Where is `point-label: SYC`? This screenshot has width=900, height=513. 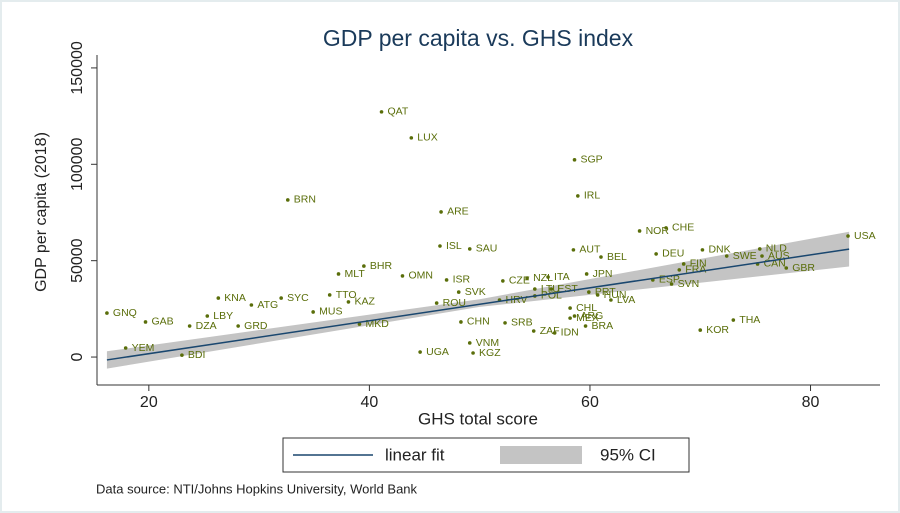 point-label: SYC is located at coordinates (298, 298).